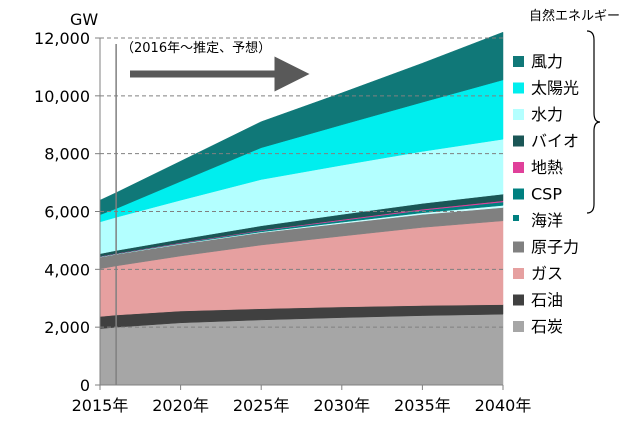 Image resolution: width=631 pixels, height=435 pixels. I want to click on legend-label-4: 地熱, so click(547, 167).